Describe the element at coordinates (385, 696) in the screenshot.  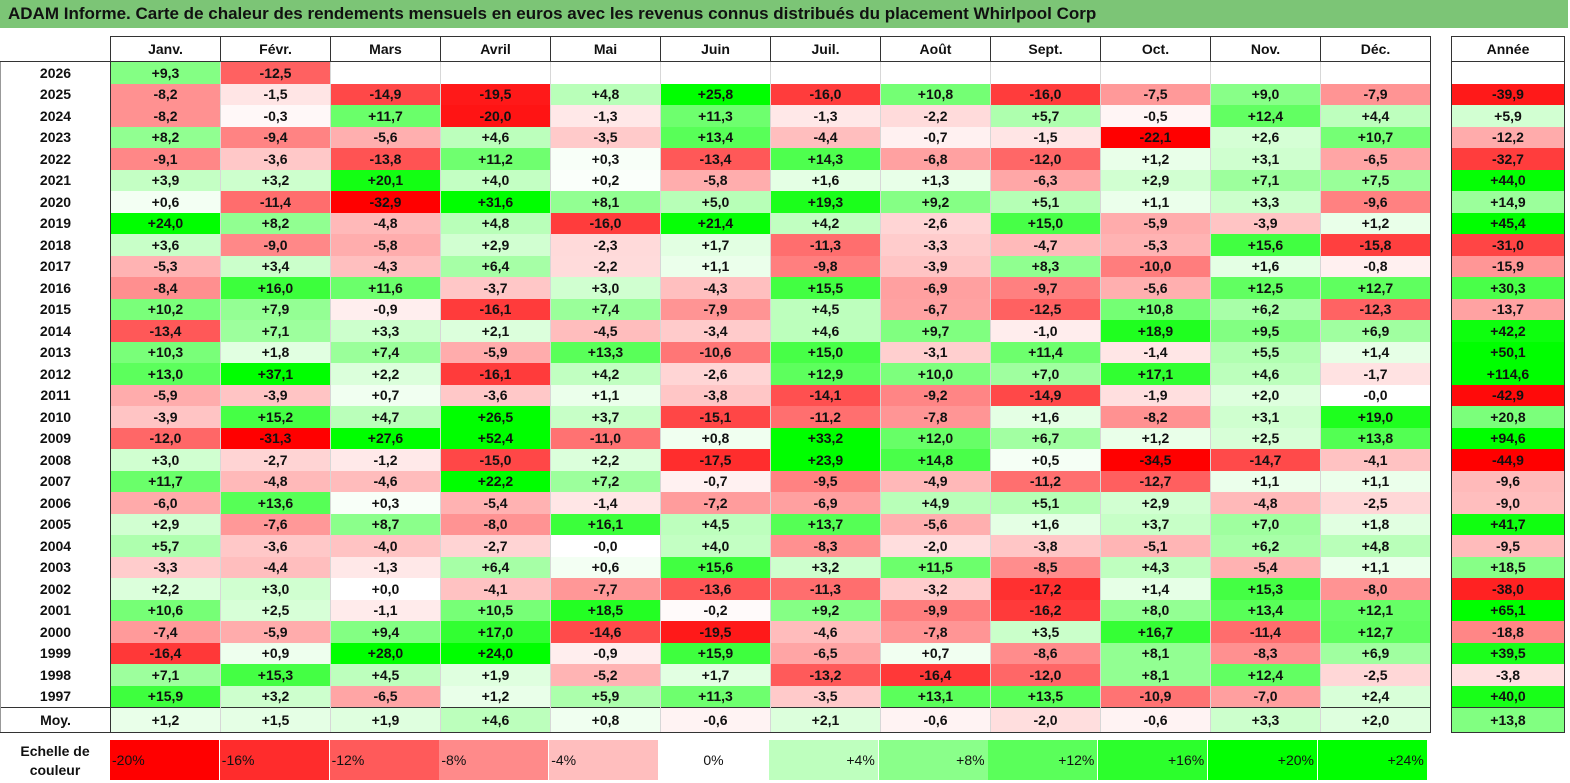
I see `heatmap-cell: -6,5` at that location.